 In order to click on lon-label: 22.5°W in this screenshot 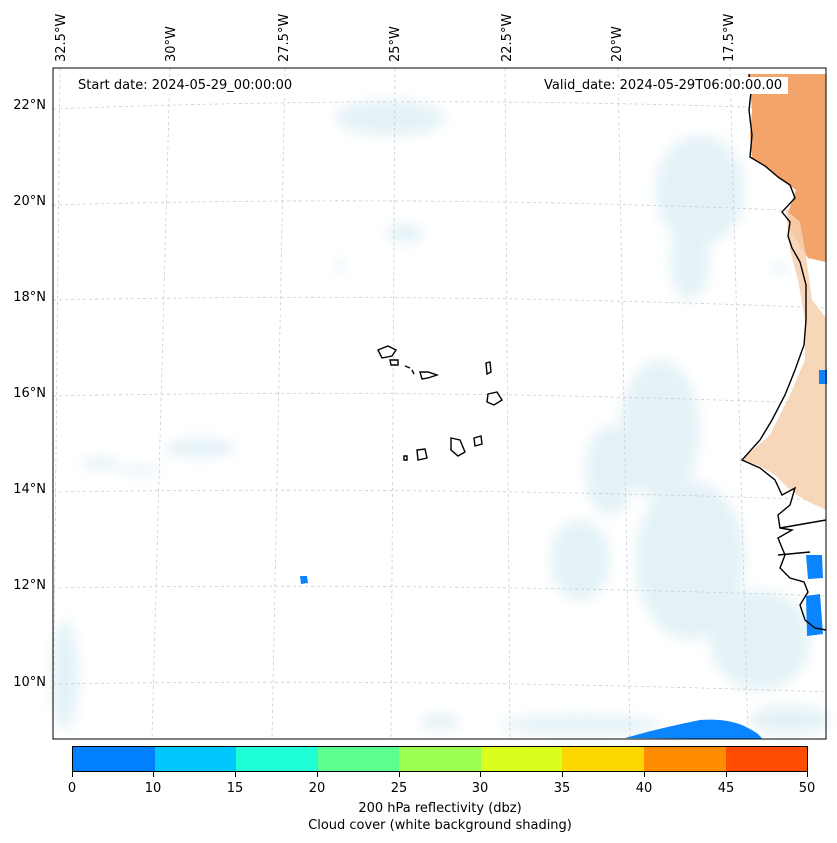, I will do `click(507, 37)`.